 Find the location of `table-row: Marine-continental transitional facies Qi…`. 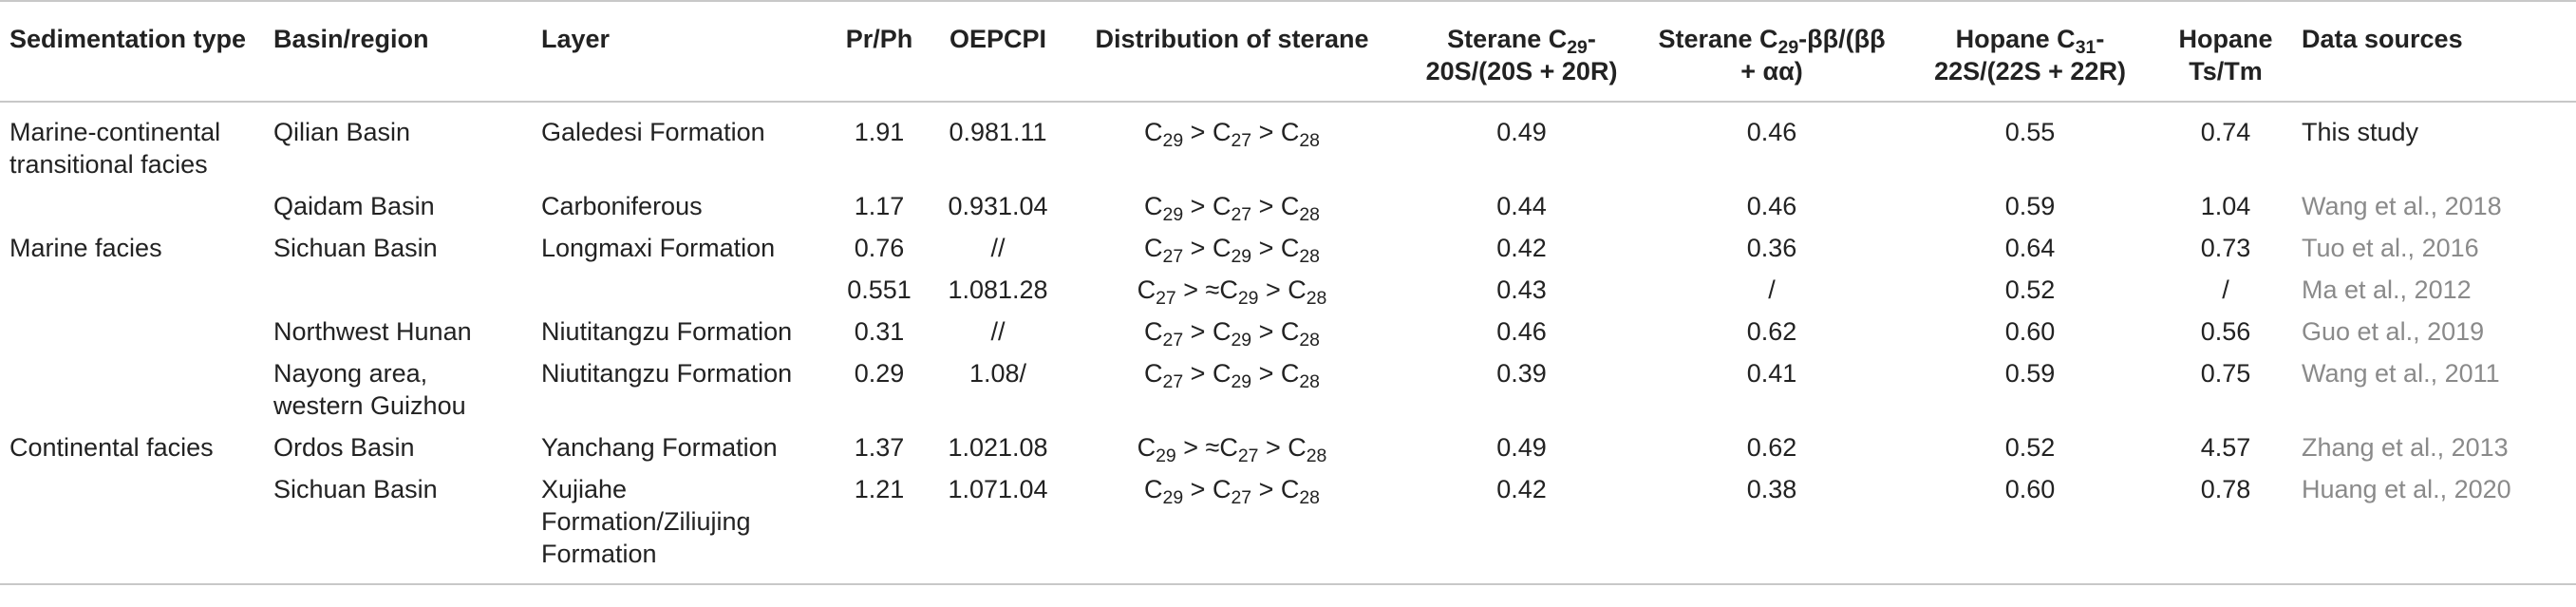

table-row: Marine-continental transitional facies Qi… is located at coordinates (1288, 143).